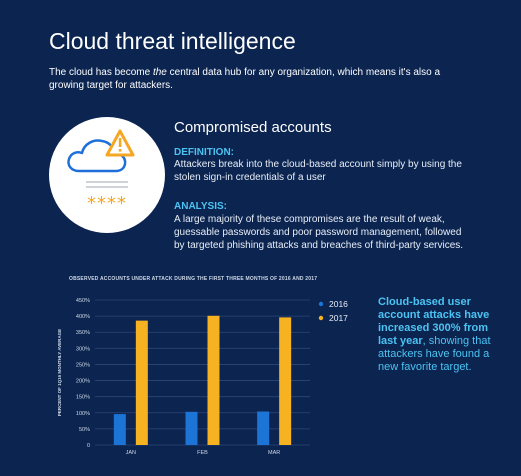 This screenshot has height=476, width=521. What do you see at coordinates (83, 317) in the screenshot?
I see `y-tick-label: 400%` at bounding box center [83, 317].